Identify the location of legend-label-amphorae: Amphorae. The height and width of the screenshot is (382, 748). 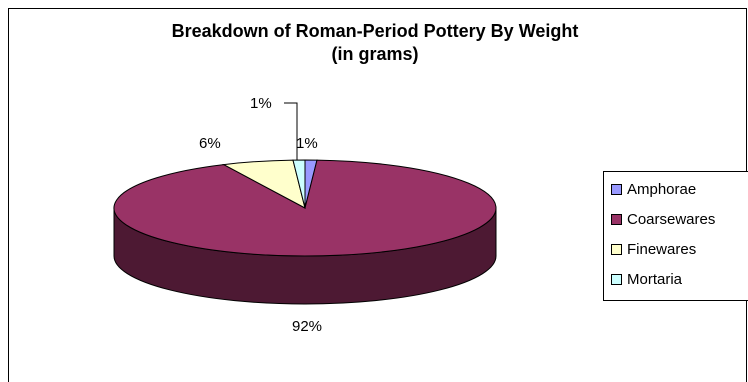
(662, 189).